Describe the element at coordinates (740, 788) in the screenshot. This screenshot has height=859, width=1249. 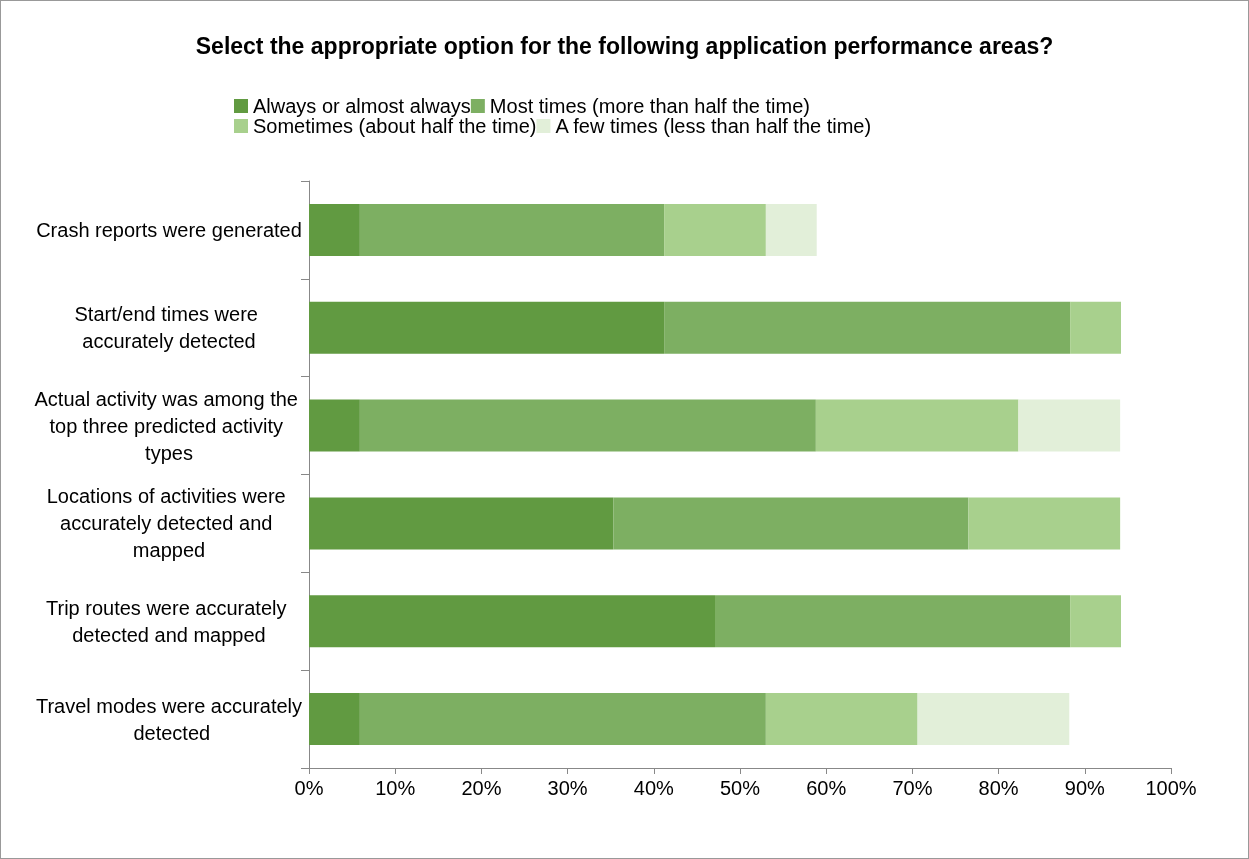
I see `x-tick-label: 50%` at that location.